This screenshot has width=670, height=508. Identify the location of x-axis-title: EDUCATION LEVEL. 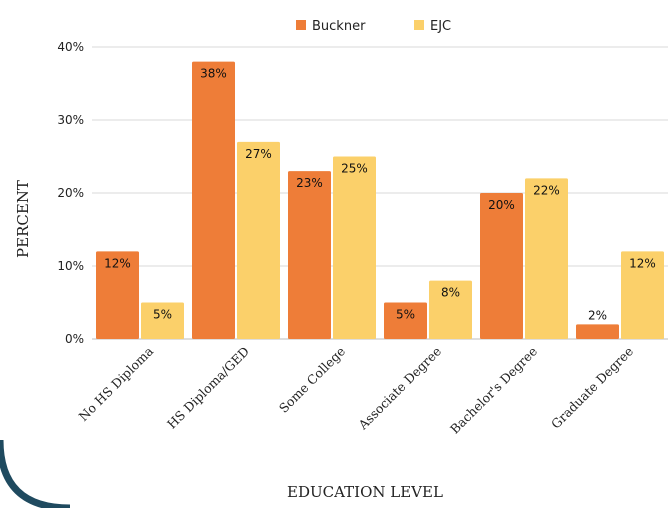
(365, 492).